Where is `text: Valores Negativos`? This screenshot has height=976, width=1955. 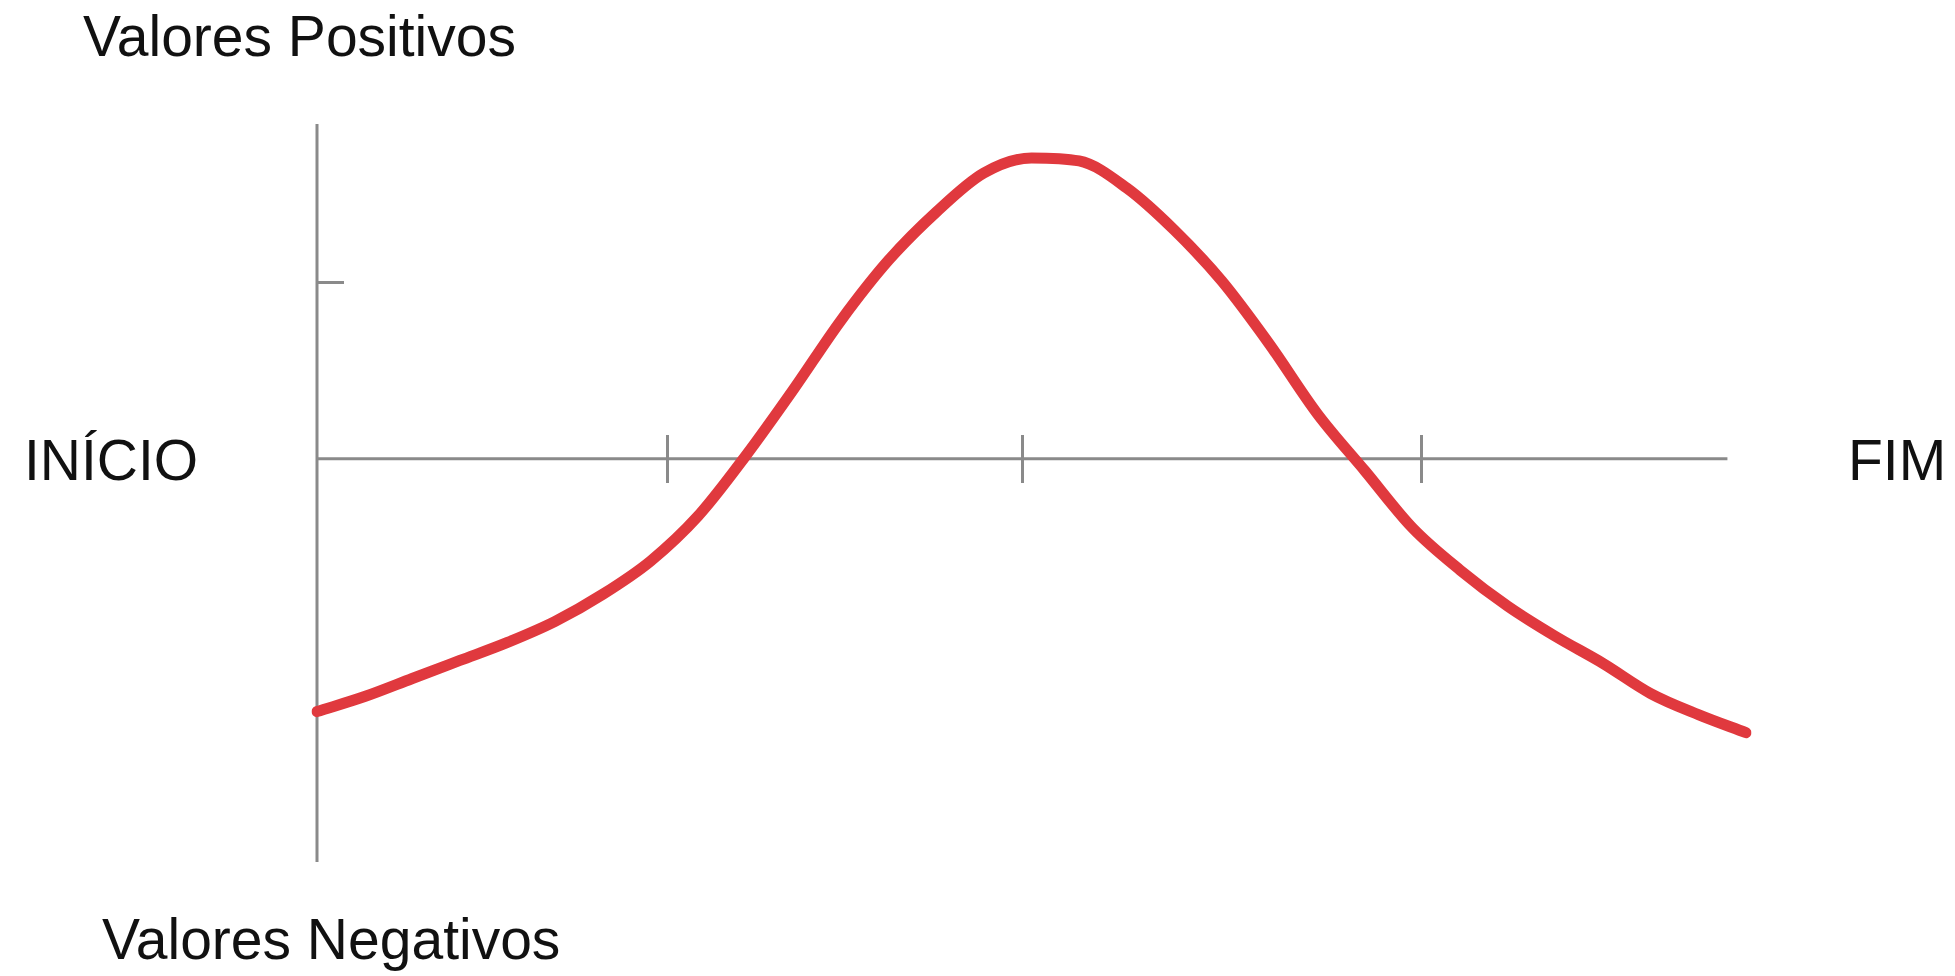
text: Valores Negativos is located at coordinates (331, 939).